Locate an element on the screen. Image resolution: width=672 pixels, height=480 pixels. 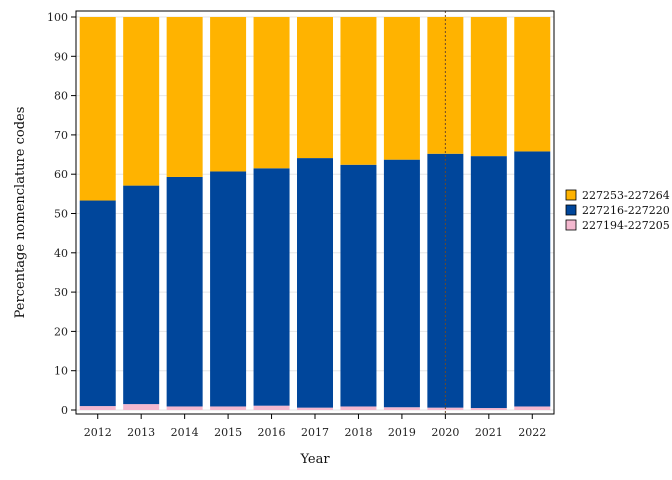
y-tick-label-40: 40 is located at coordinates (61, 253).